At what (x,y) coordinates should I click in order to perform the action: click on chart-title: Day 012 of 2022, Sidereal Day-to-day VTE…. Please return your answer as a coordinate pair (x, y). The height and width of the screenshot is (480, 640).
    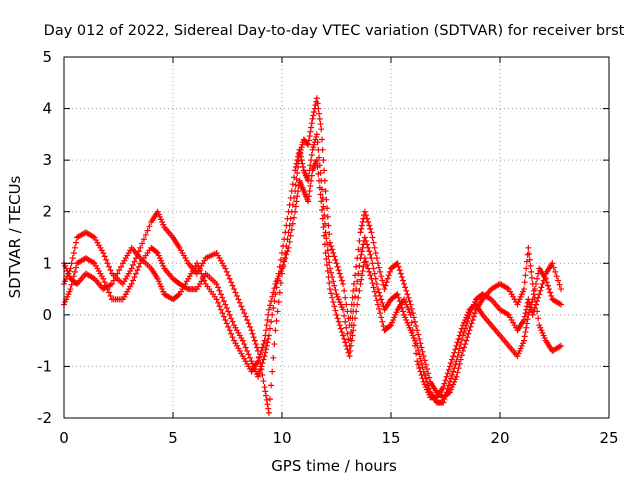
    Looking at the image, I should click on (334, 31).